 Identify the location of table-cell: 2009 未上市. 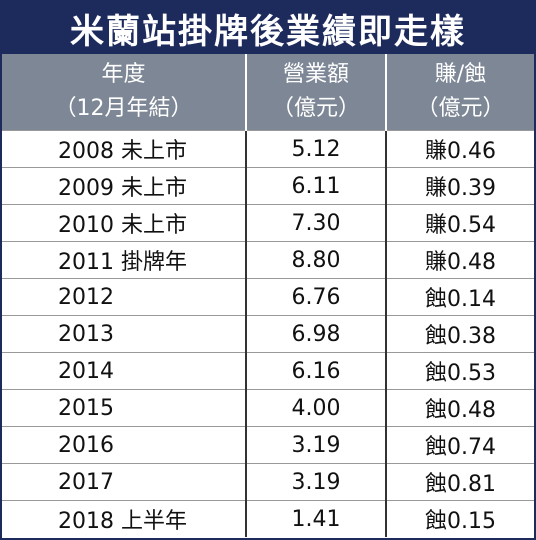
(124, 186).